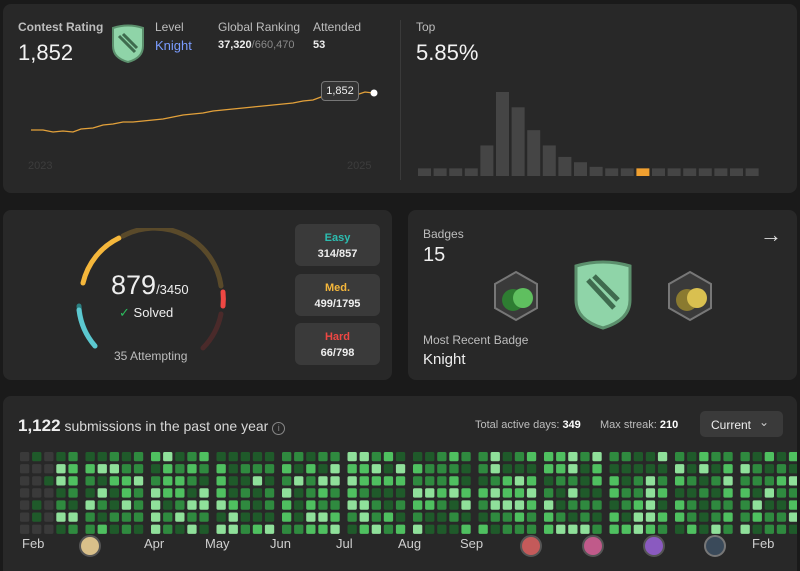 This screenshot has height=571, width=800. I want to click on ranking-histogram, so click(598, 130).